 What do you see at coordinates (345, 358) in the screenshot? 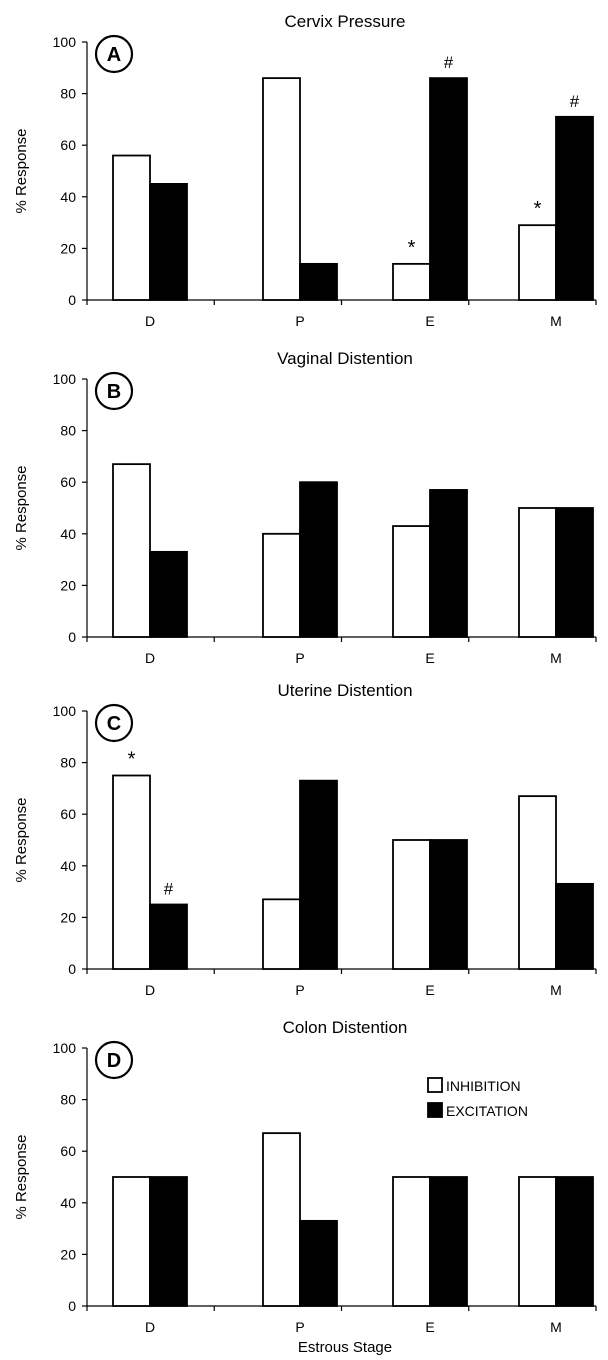
I see `panel-title: Vaginal Distention` at bounding box center [345, 358].